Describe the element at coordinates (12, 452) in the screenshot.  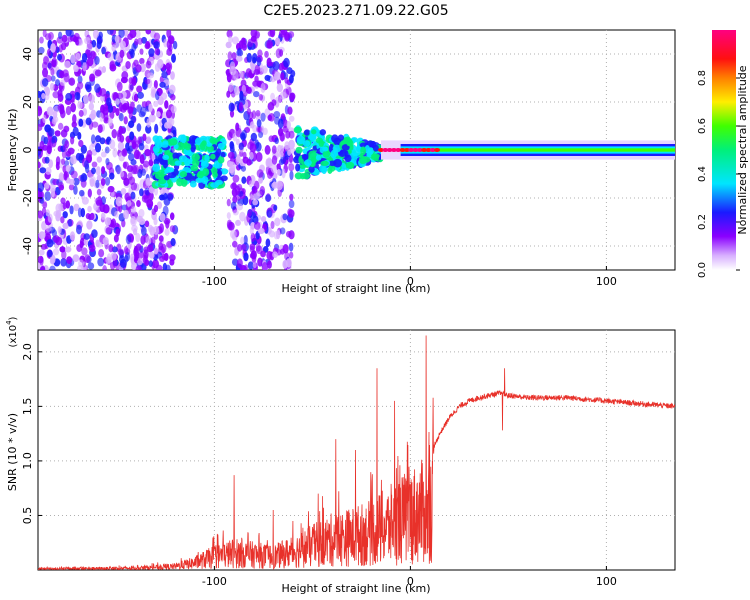
I see `snr-y-axis-label: SNR (10 * v/v)` at that location.